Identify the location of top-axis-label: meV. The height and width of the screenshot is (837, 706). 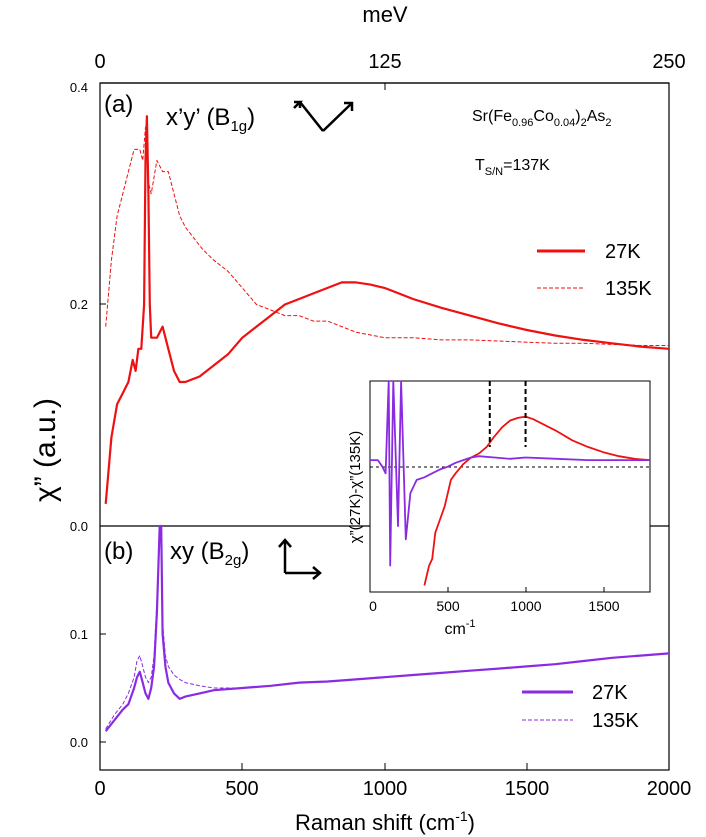
(385, 14).